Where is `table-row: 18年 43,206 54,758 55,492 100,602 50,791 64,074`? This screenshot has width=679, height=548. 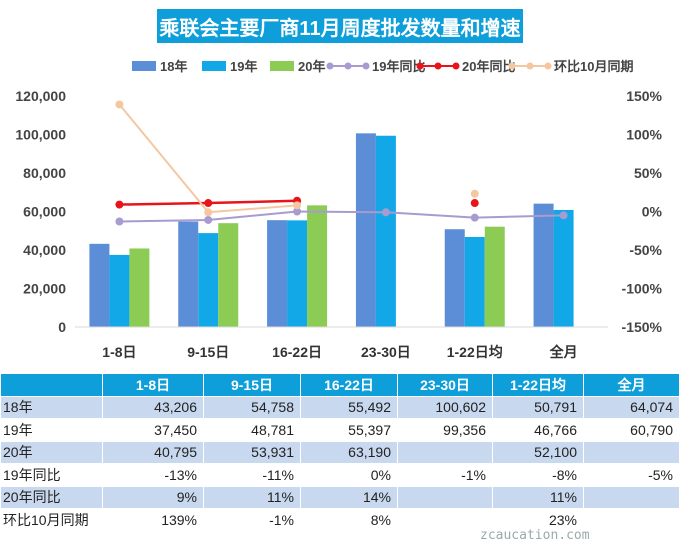 table-row: 18年 43,206 54,758 55,492 100,602 50,791 64,074 is located at coordinates (339, 407).